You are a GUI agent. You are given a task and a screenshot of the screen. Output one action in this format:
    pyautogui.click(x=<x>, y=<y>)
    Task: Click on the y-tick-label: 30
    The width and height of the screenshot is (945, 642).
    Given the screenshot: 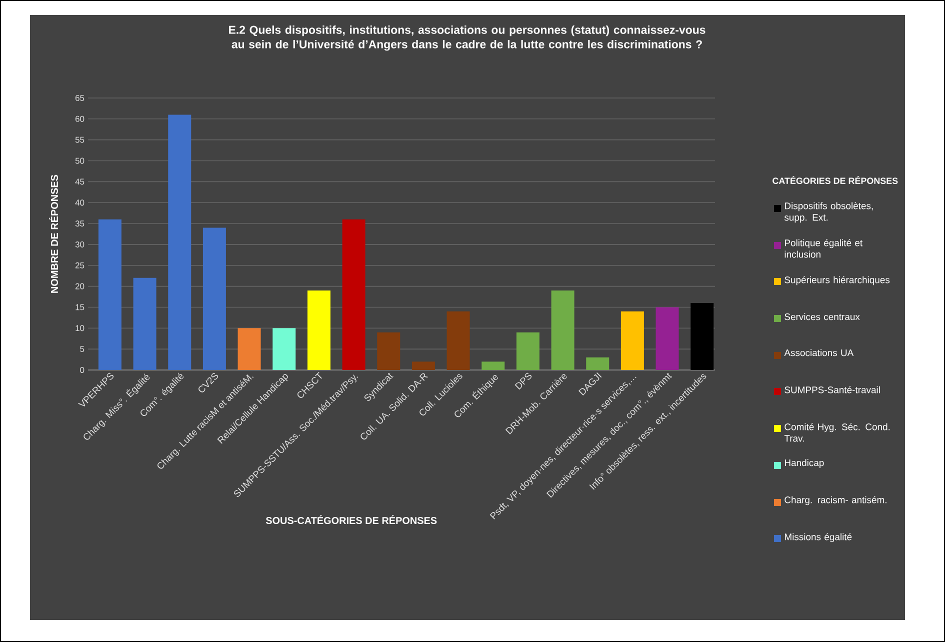 What is the action you would take?
    pyautogui.click(x=79, y=244)
    